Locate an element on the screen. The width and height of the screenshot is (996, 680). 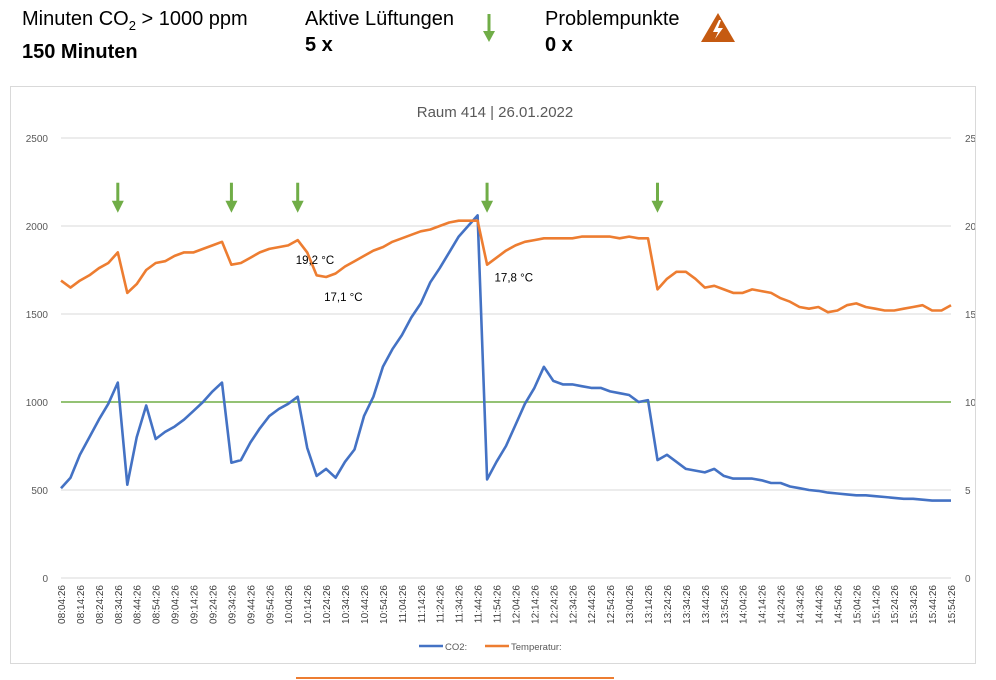
kpi-co2-value: 150 Minuten is located at coordinates (80, 52).